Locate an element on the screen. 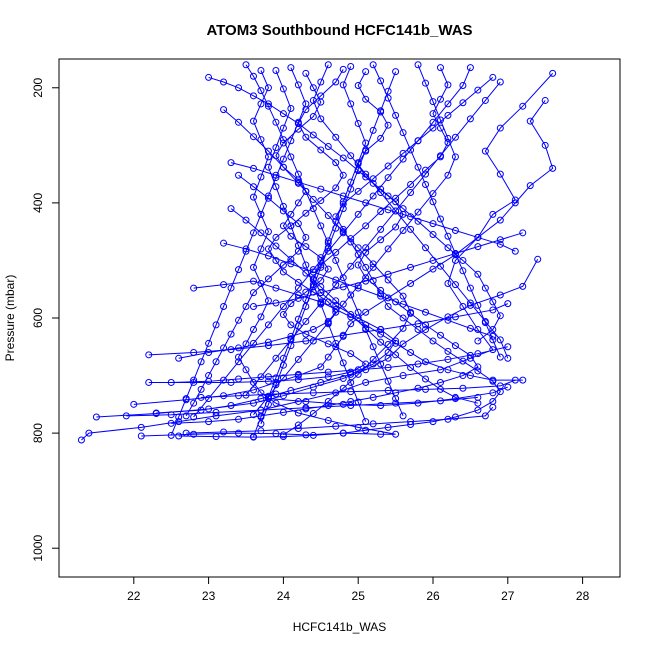  series-line is located at coordinates (339, 364).